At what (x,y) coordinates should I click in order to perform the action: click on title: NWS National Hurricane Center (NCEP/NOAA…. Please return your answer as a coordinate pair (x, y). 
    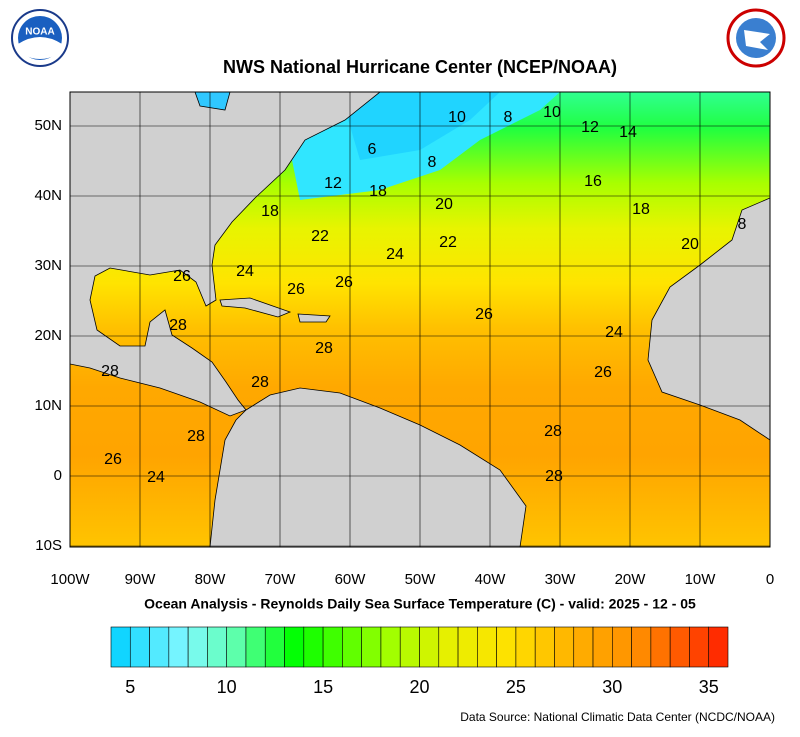
    Looking at the image, I should click on (420, 67).